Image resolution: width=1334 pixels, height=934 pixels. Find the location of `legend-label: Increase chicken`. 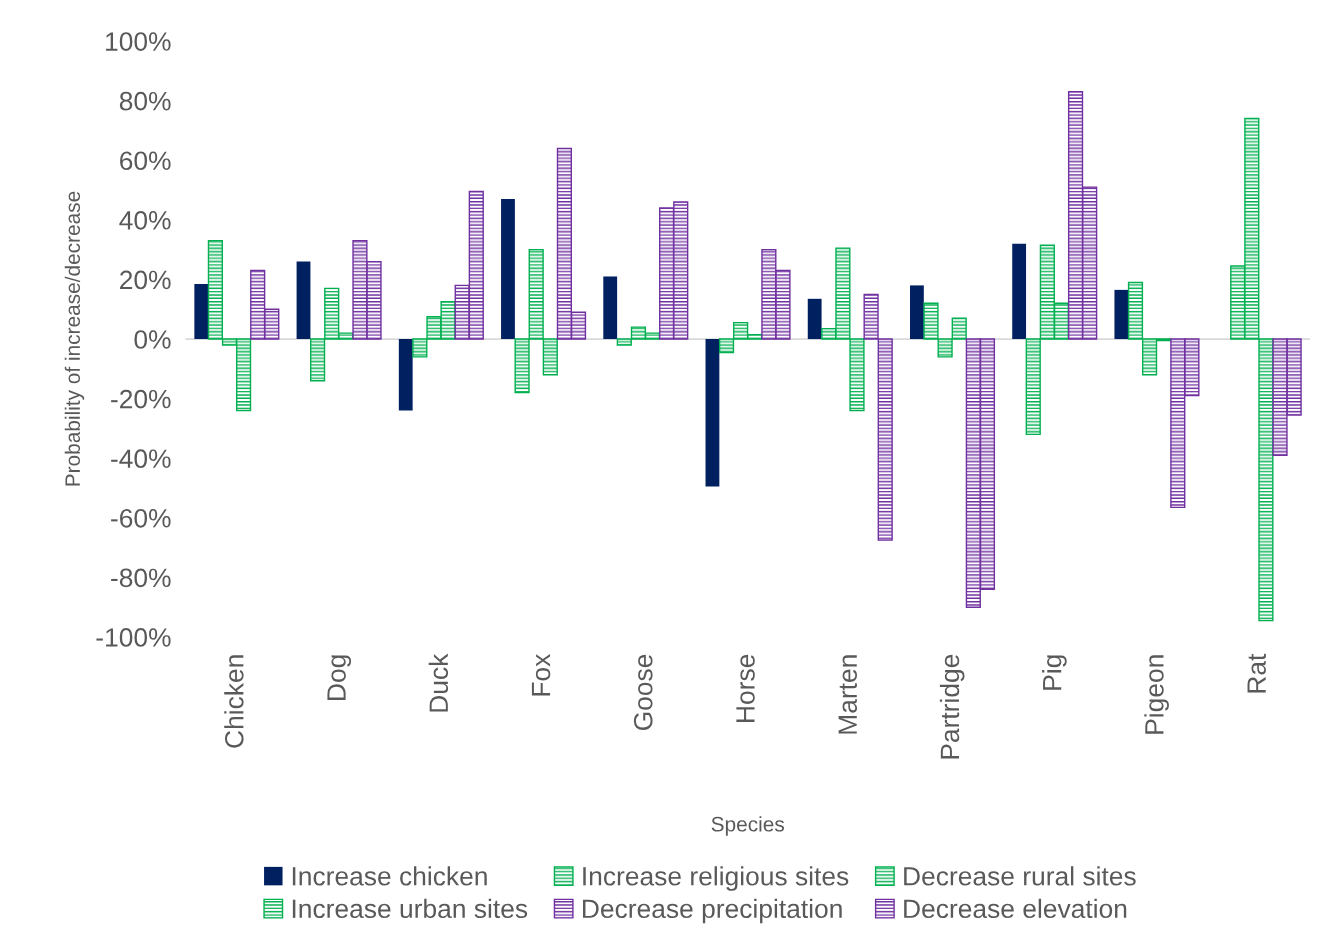

legend-label: Increase chicken is located at coordinates (389, 876).